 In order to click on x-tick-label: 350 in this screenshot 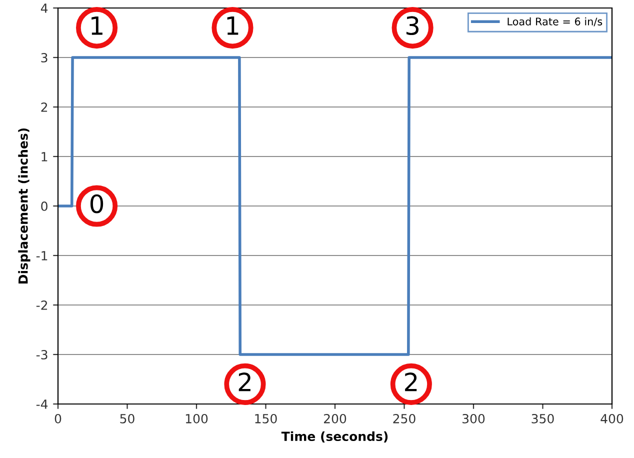, I will do `click(543, 419)`.